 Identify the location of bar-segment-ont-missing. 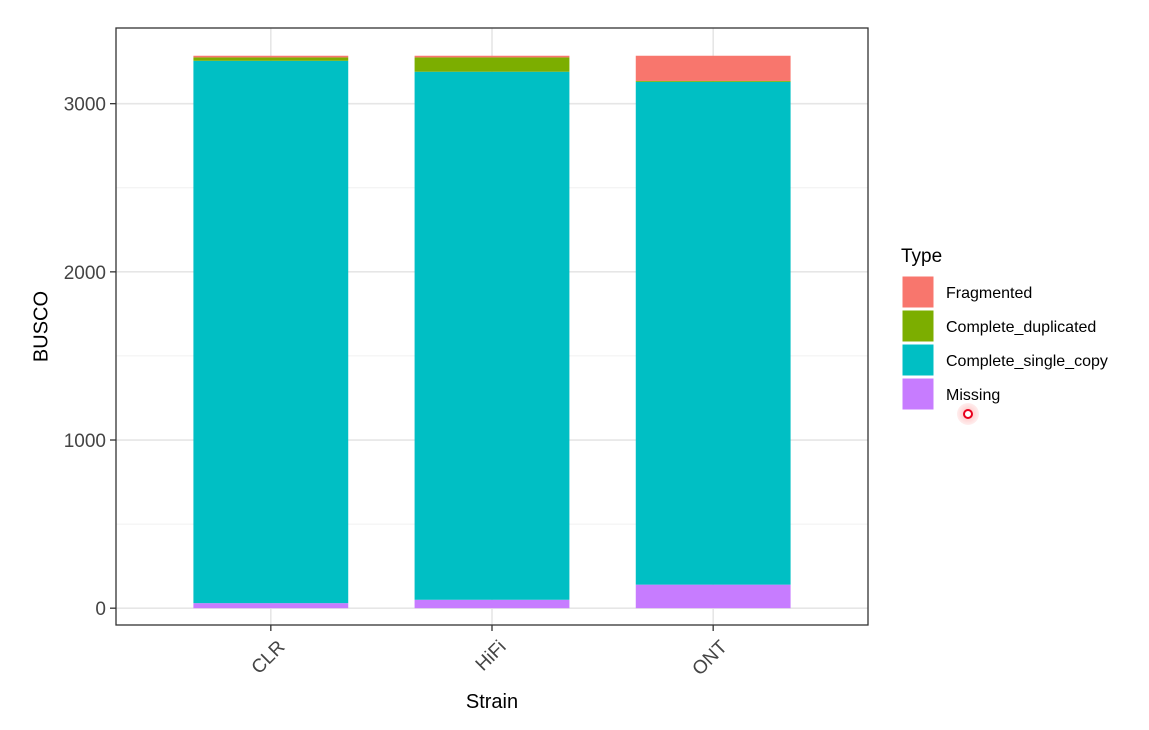
(713, 596).